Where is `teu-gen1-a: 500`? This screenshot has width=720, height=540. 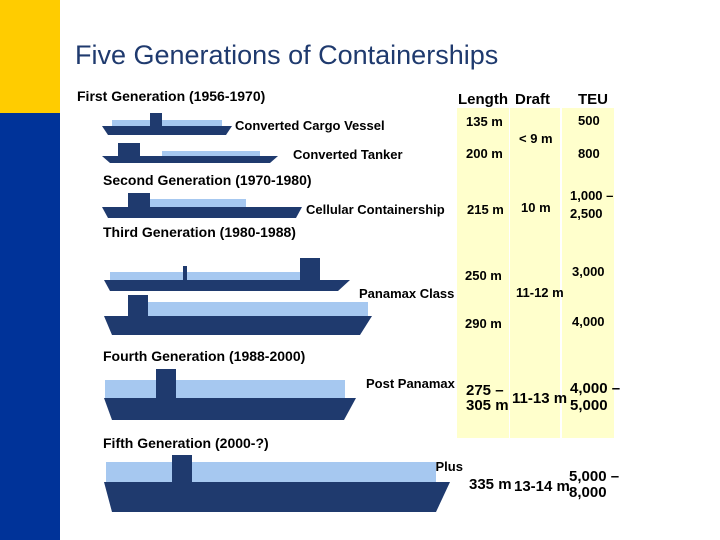 teu-gen1-a: 500 is located at coordinates (589, 120).